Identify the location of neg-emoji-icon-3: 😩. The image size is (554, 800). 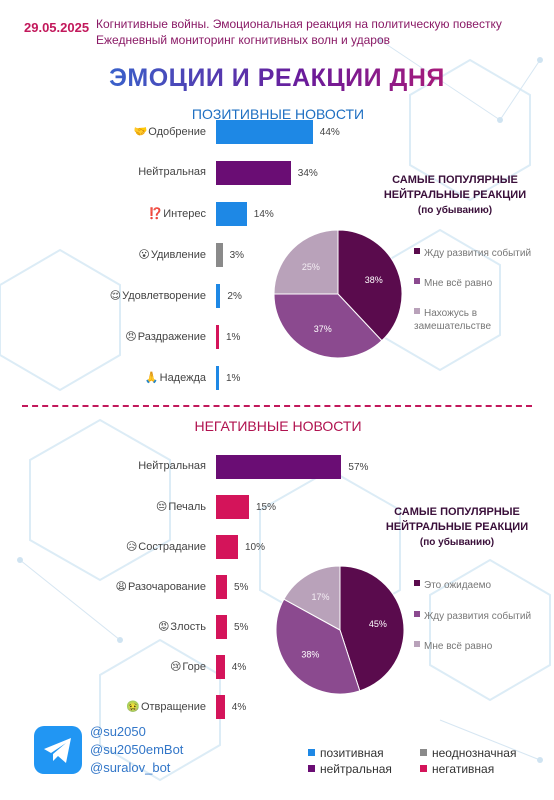
(121, 587).